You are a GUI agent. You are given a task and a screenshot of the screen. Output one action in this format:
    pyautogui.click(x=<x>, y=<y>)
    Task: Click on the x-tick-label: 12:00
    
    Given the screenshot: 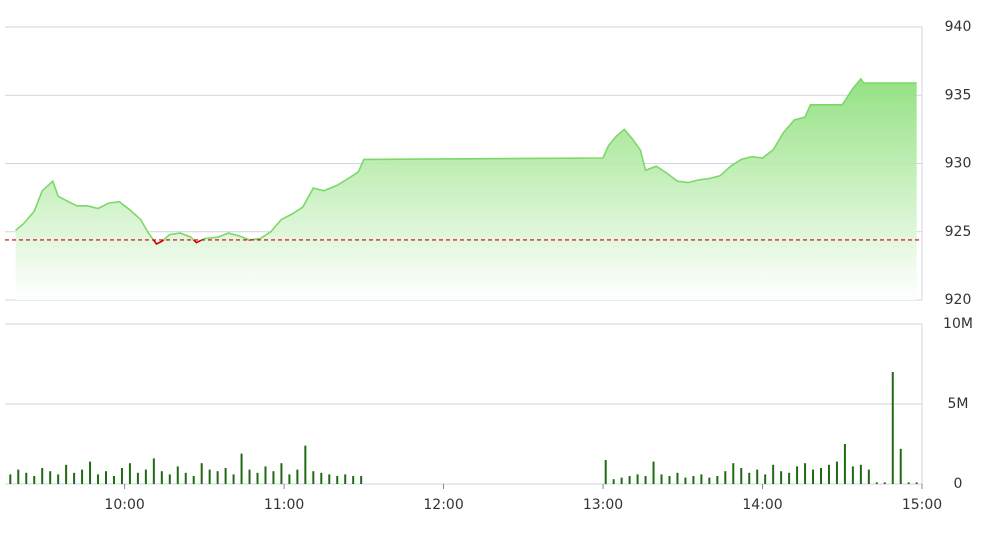 What is the action you would take?
    pyautogui.click(x=443, y=505)
    